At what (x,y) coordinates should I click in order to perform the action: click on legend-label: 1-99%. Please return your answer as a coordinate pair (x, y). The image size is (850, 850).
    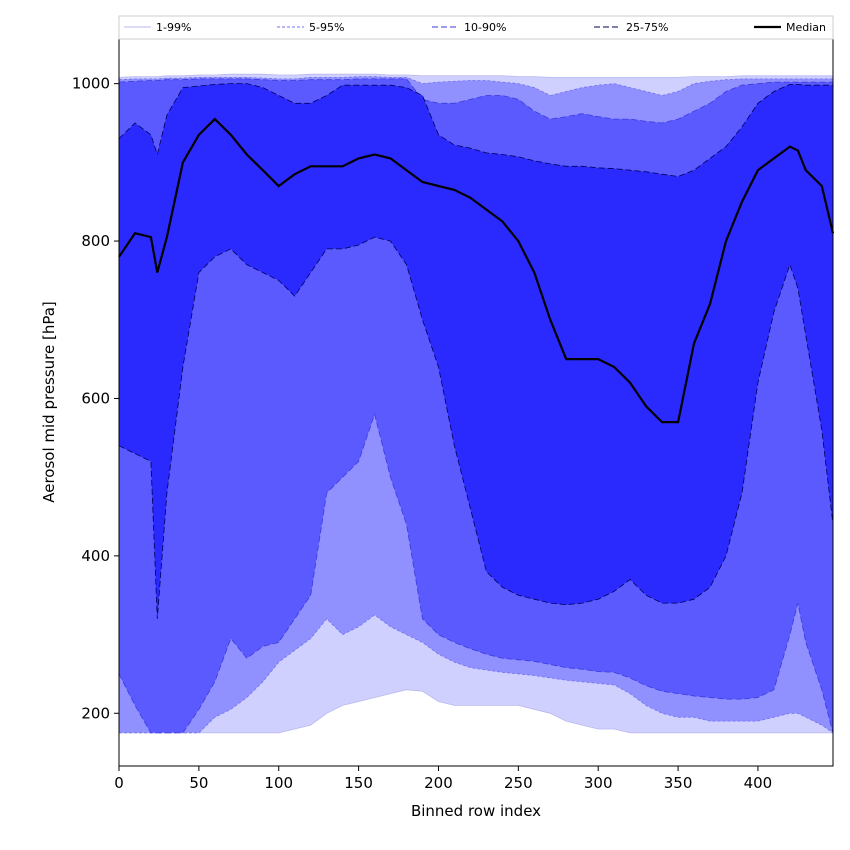
    Looking at the image, I should click on (173, 27).